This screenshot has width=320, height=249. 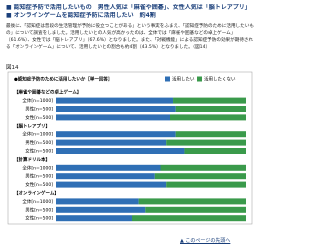 I want to click on chart-title: ●認知症予防のために活用したいか［単一回答］, so click(x=63, y=79).